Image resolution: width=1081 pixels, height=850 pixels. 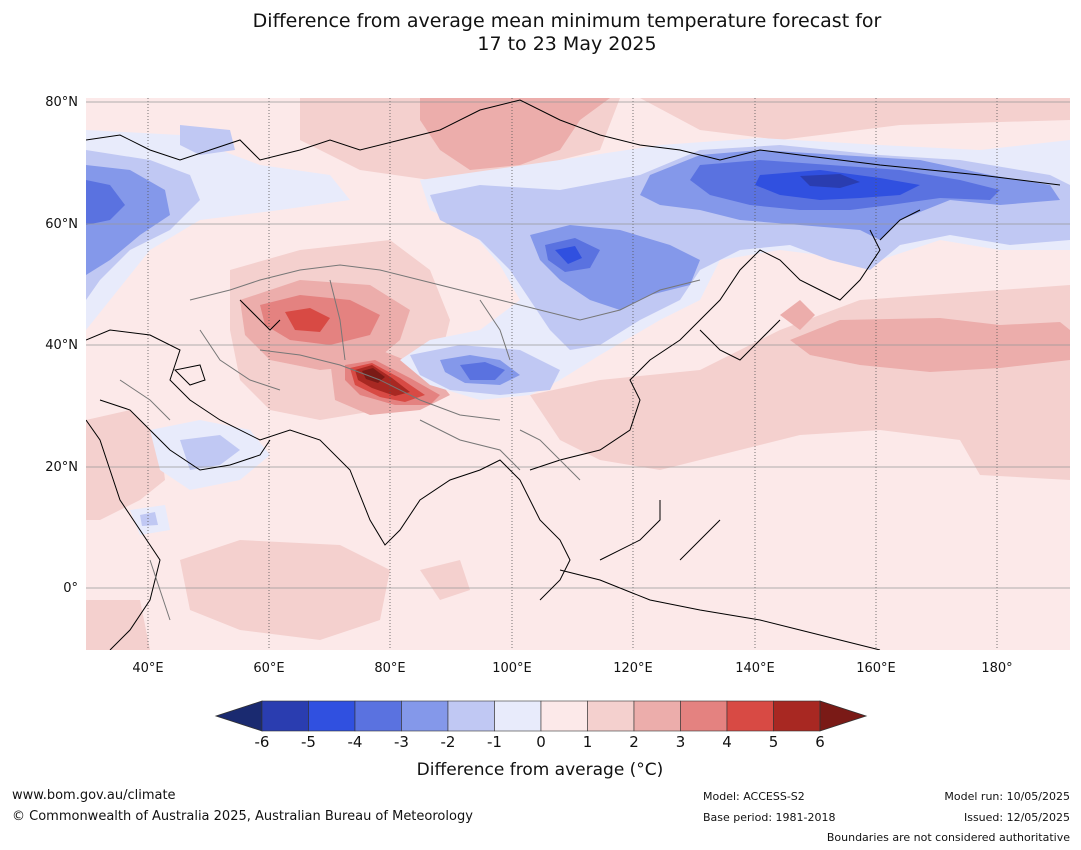 I want to click on lon-label-40e: 40°E, so click(x=148, y=668).